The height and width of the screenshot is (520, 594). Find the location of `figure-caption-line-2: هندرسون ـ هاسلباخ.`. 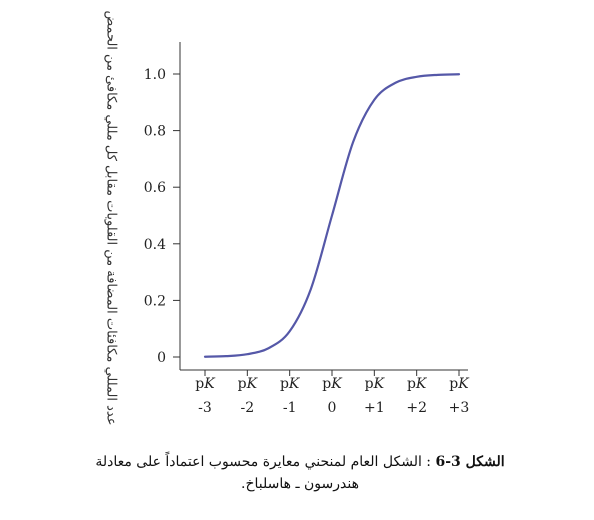

figure-caption-line-2: هندرسون ـ هاسلباخ. is located at coordinates (300, 484).